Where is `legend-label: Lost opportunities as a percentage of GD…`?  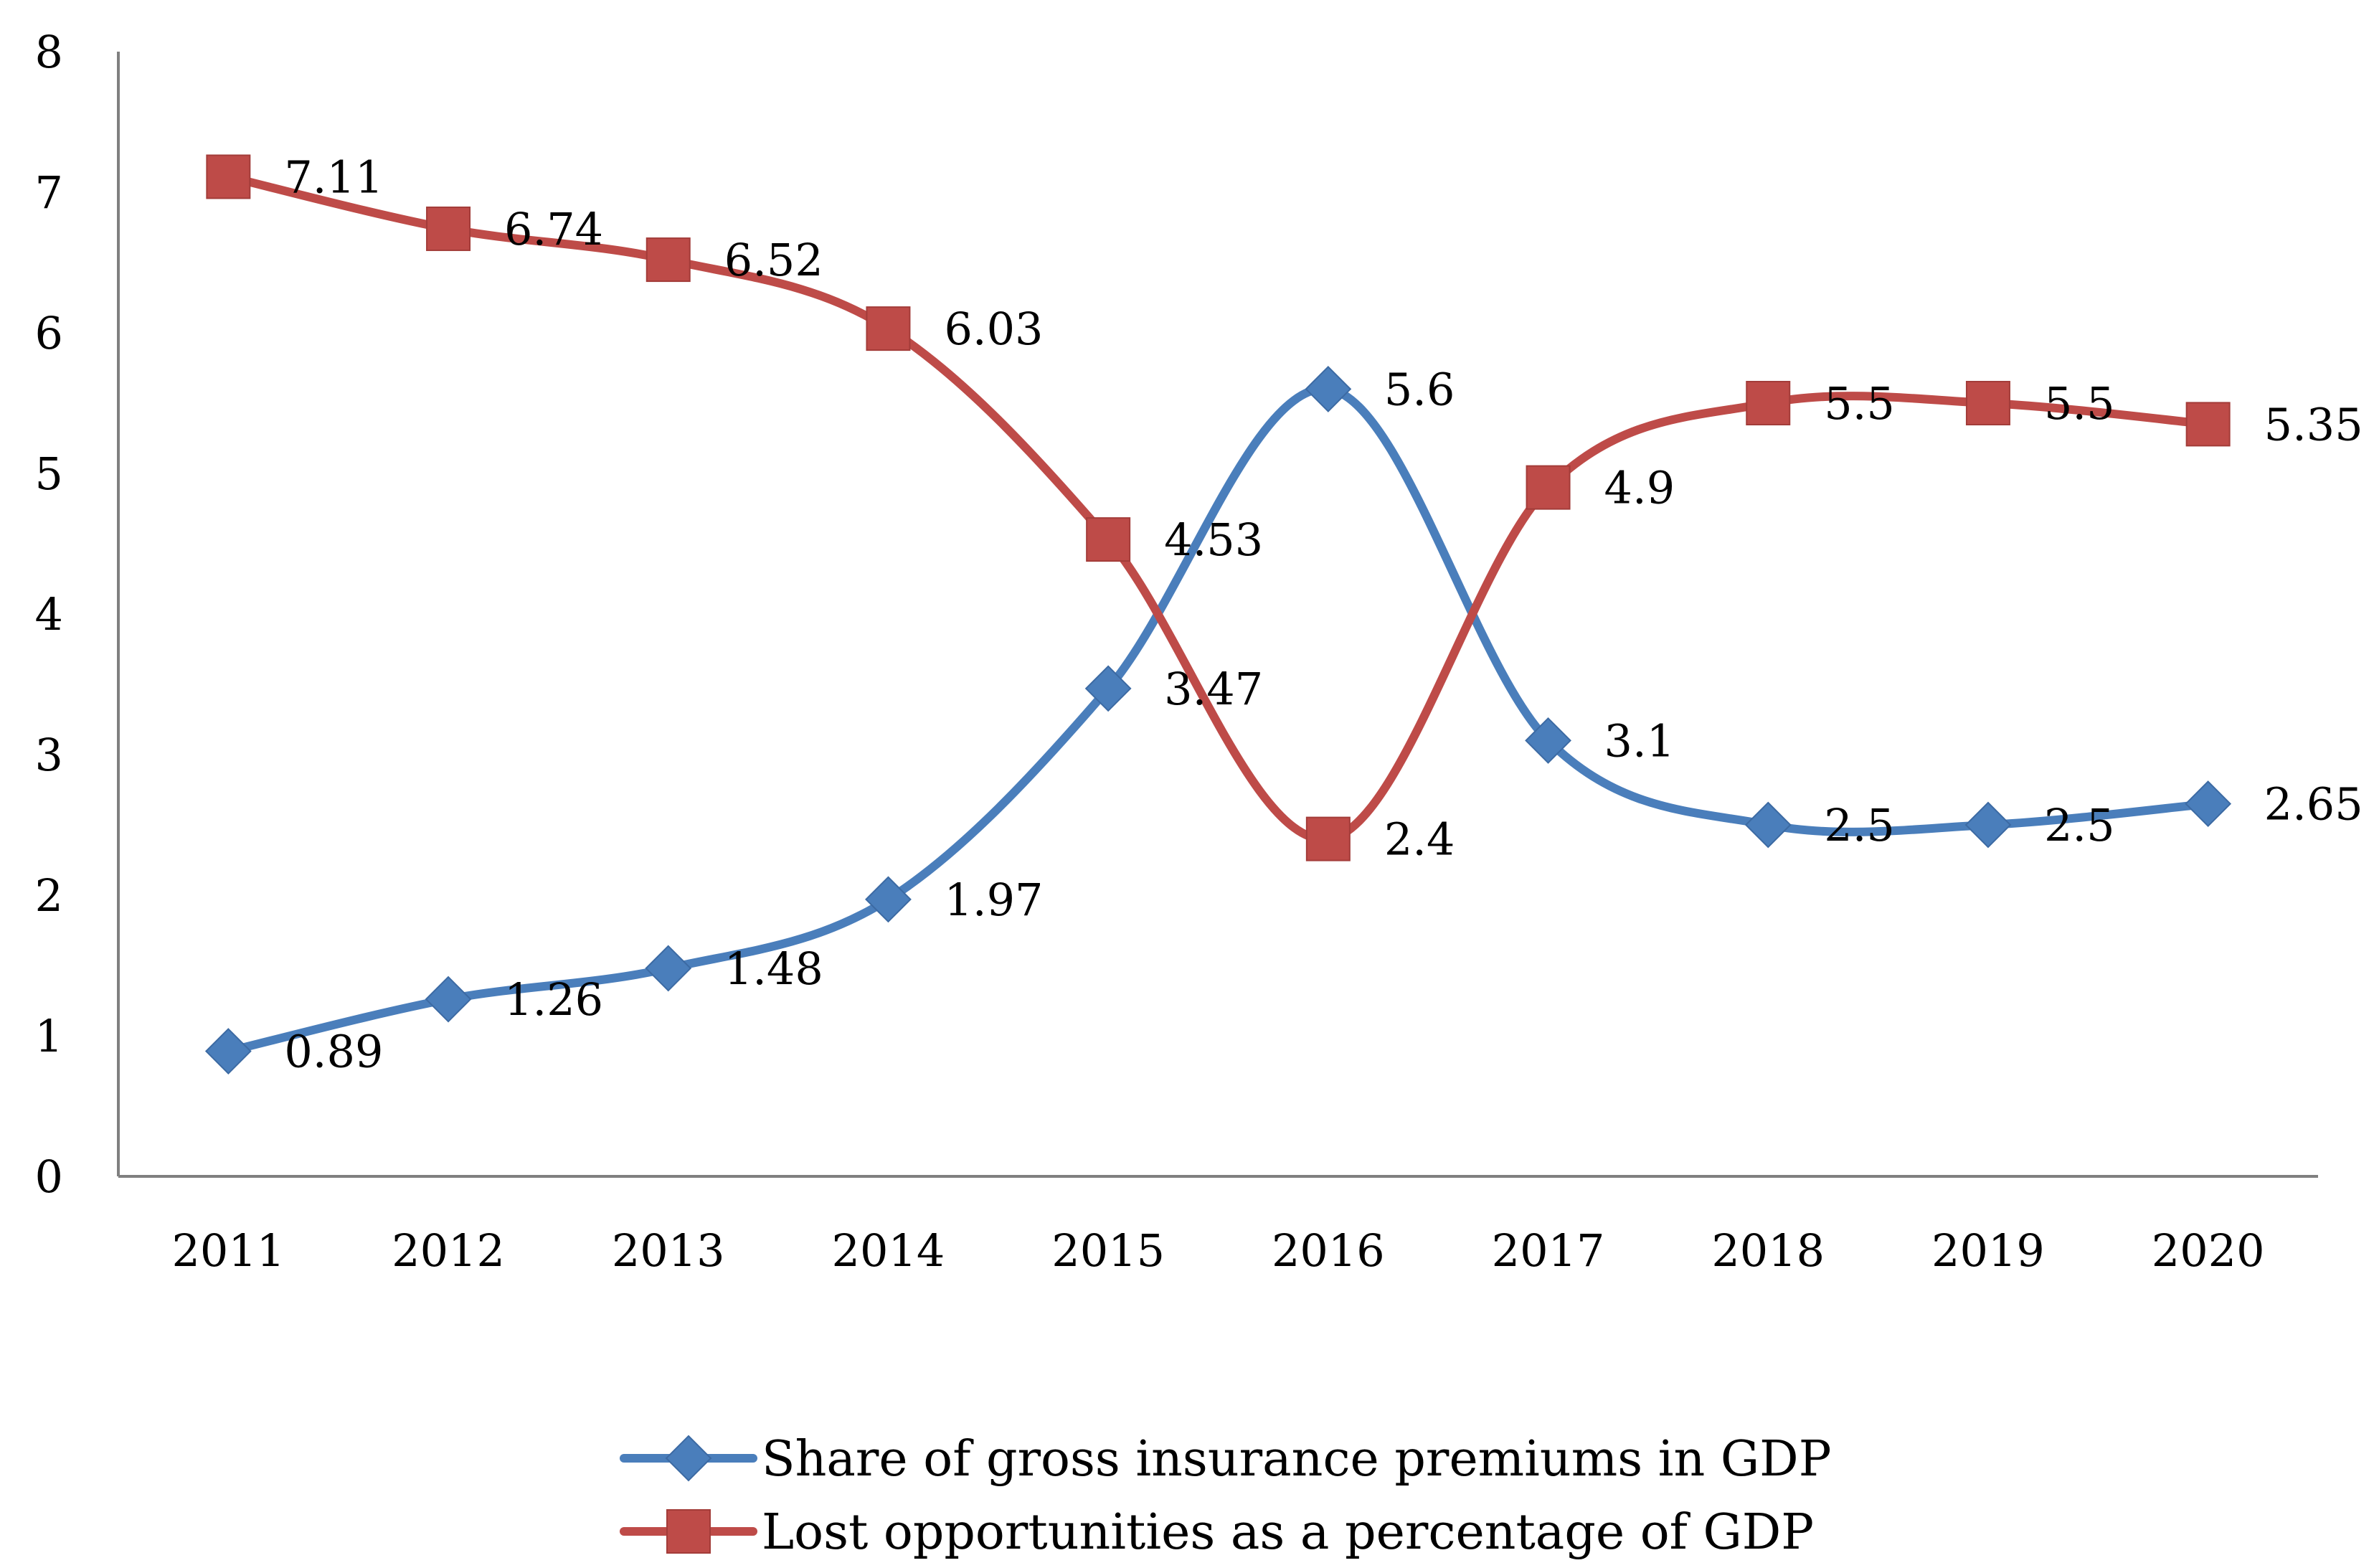 legend-label: Lost opportunities as a percentage of GD… is located at coordinates (1288, 1533).